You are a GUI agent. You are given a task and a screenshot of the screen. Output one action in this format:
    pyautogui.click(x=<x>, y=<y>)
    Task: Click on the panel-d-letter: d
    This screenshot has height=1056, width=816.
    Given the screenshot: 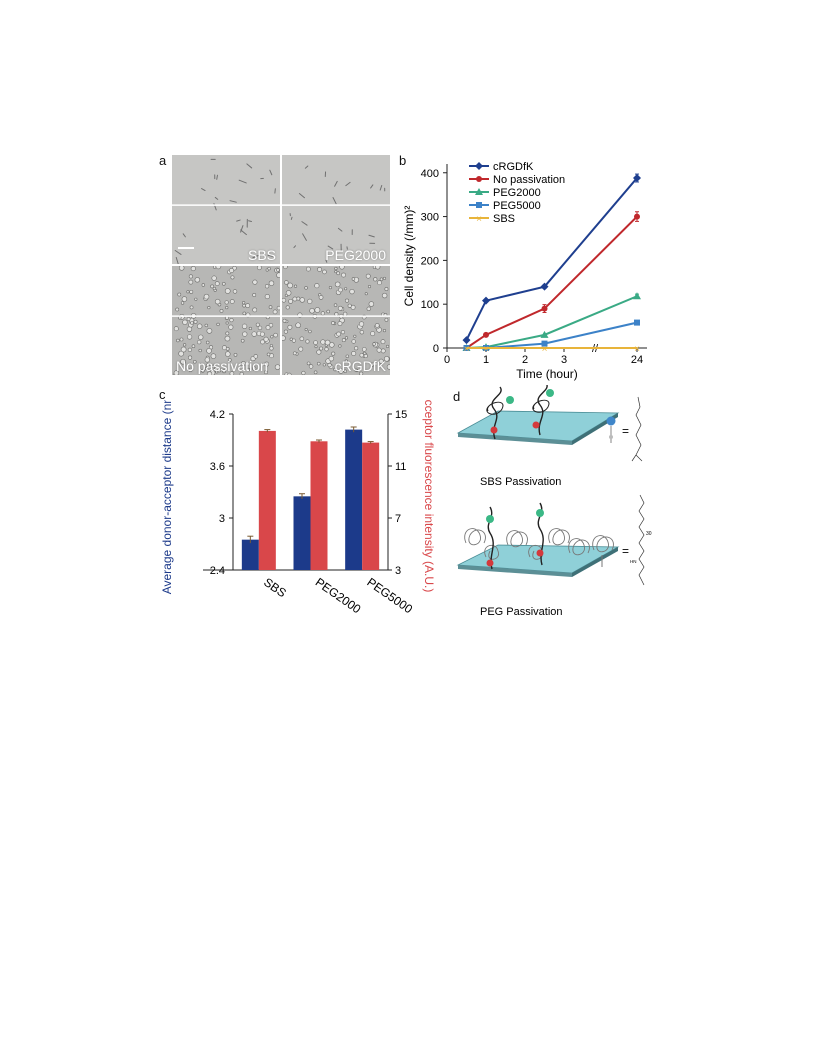 What is the action you would take?
    pyautogui.click(x=457, y=396)
    